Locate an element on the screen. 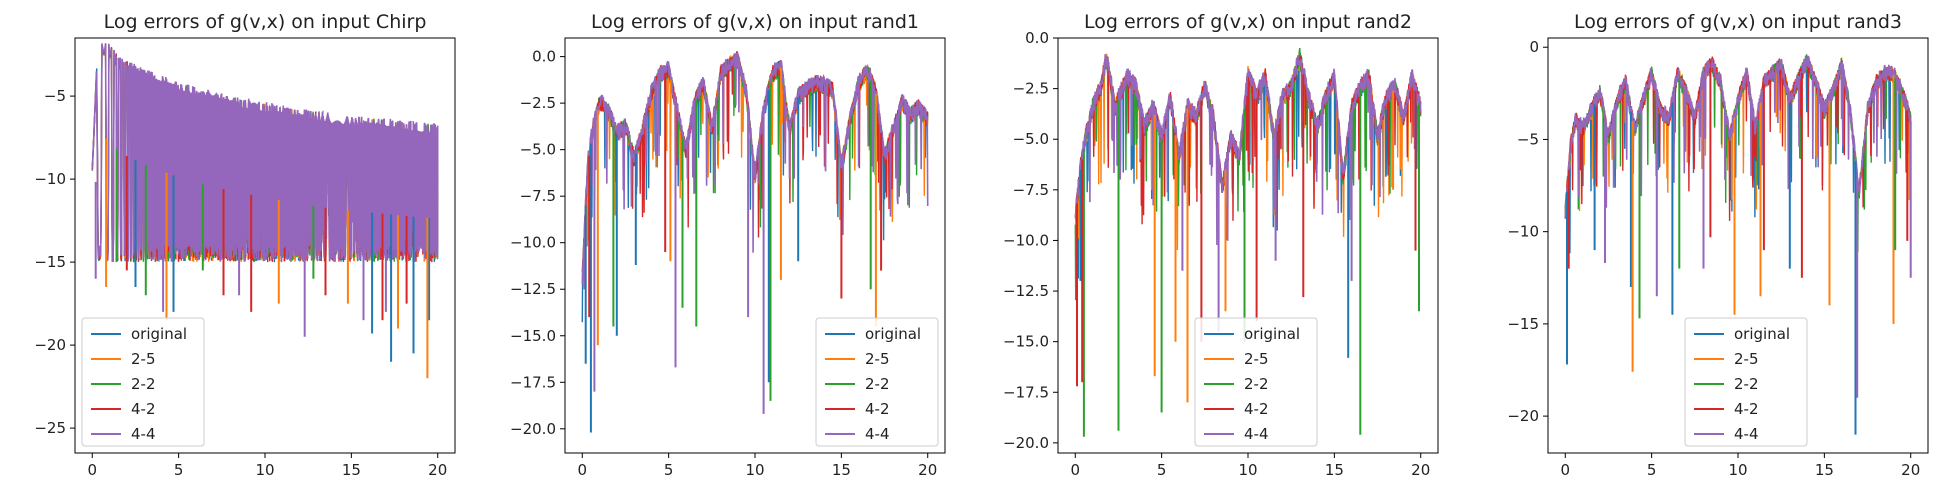 The height and width of the screenshot is (496, 1944). y-tick-label: 0 is located at coordinates (1534, 47).